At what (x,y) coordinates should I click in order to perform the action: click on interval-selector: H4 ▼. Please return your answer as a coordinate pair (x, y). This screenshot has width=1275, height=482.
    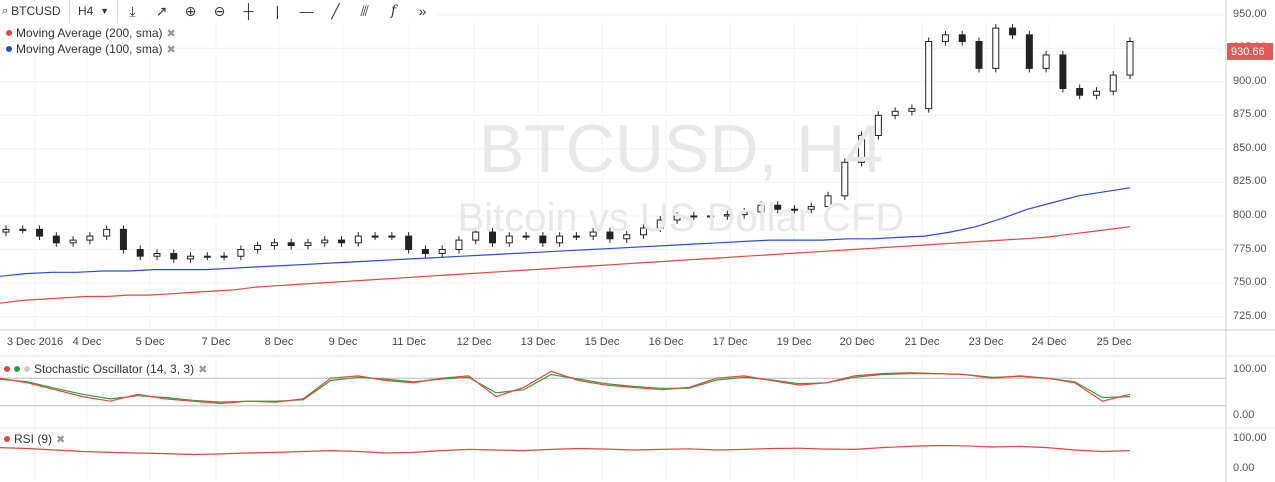
    Looking at the image, I should click on (94, 11).